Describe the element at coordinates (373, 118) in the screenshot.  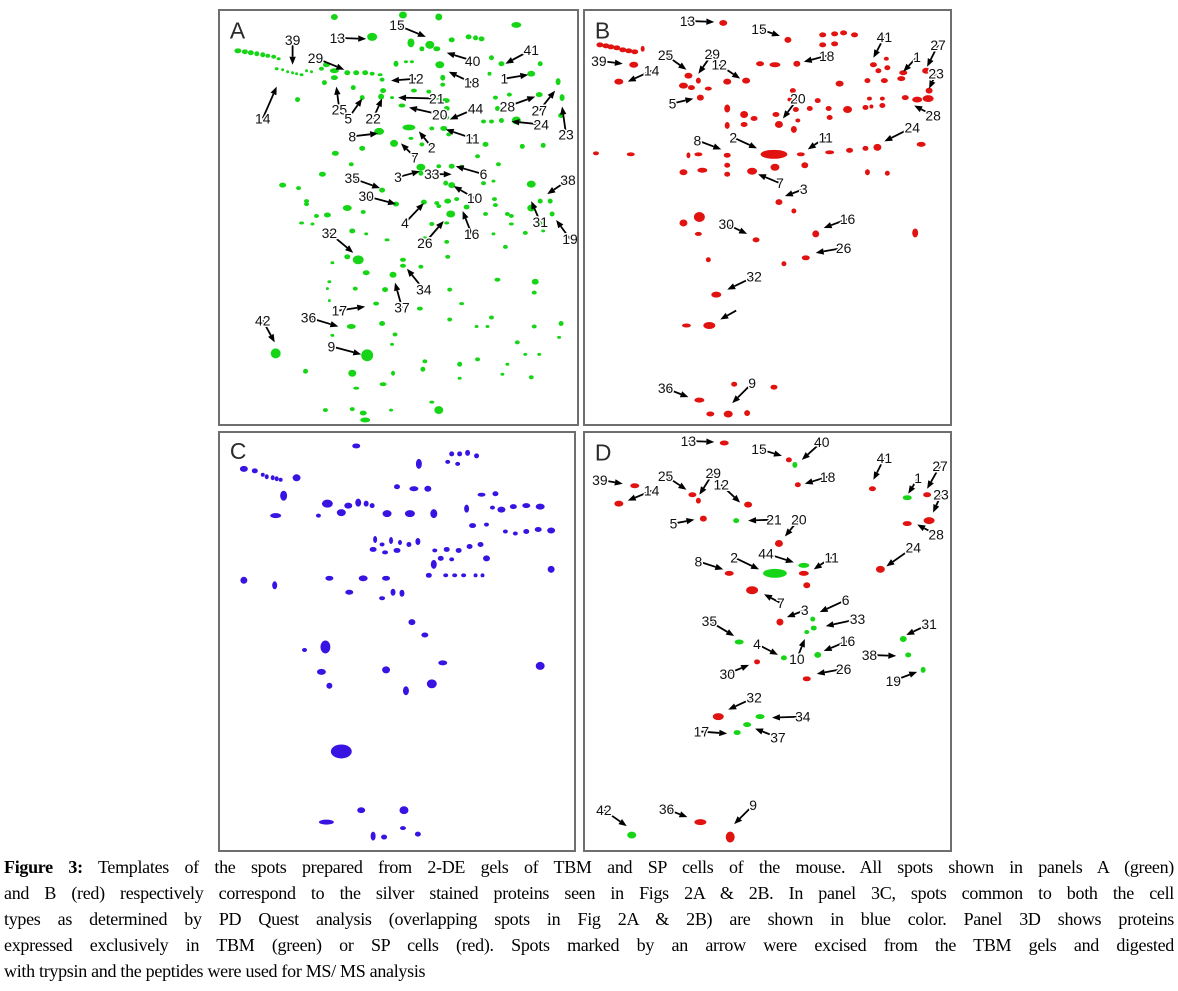
I see `svg-text: 22` at that location.